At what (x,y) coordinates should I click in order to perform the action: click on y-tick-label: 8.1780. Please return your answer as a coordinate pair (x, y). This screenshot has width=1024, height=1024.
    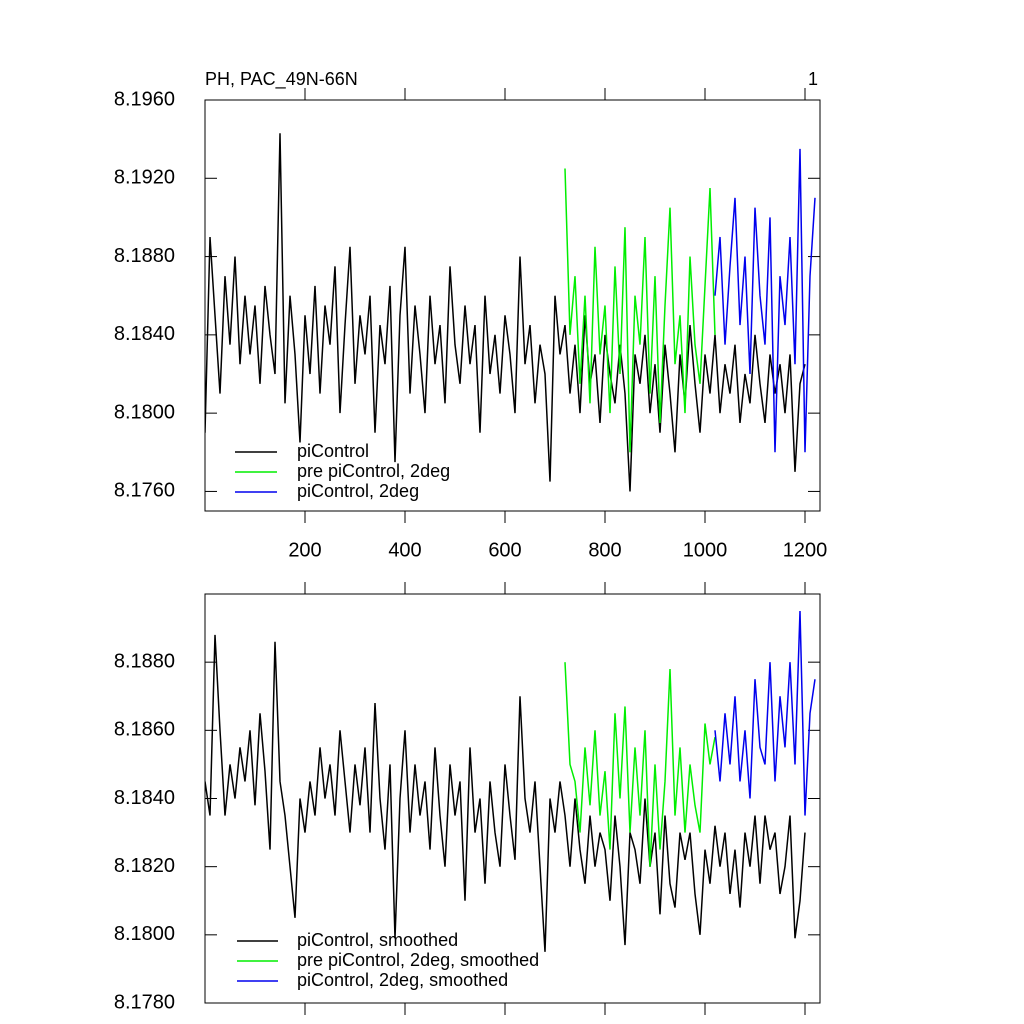
    Looking at the image, I should click on (144, 1002).